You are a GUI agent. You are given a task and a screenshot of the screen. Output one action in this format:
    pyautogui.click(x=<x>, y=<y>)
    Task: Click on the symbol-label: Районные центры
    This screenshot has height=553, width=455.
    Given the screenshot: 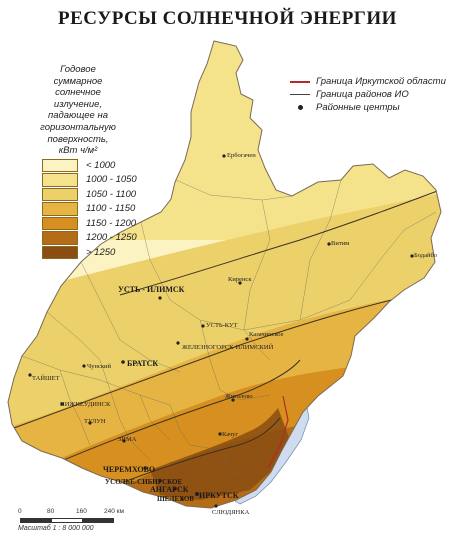 What is the action you would take?
    pyautogui.click(x=358, y=107)
    